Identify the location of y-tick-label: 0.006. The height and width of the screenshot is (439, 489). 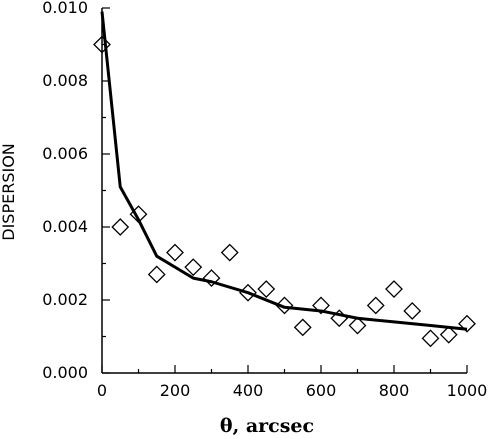
(65, 153).